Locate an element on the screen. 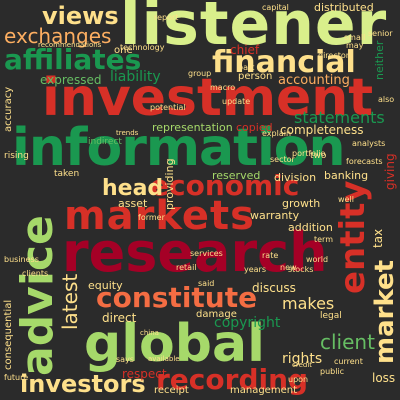 The image size is (400, 400). word-copied: copied is located at coordinates (254, 127).